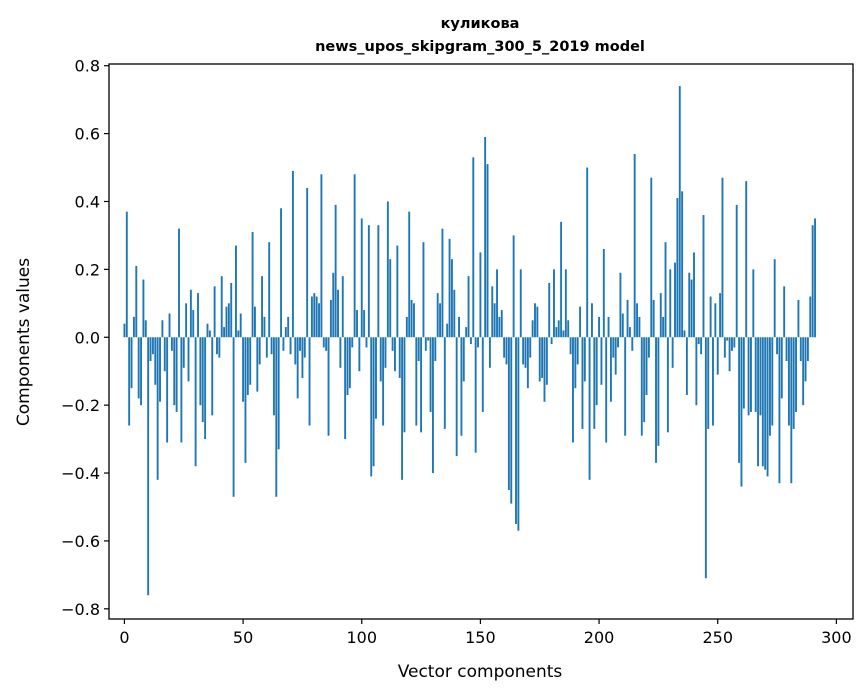  What do you see at coordinates (80, 541) in the screenshot?
I see `y-tick-label: −0.6` at bounding box center [80, 541].